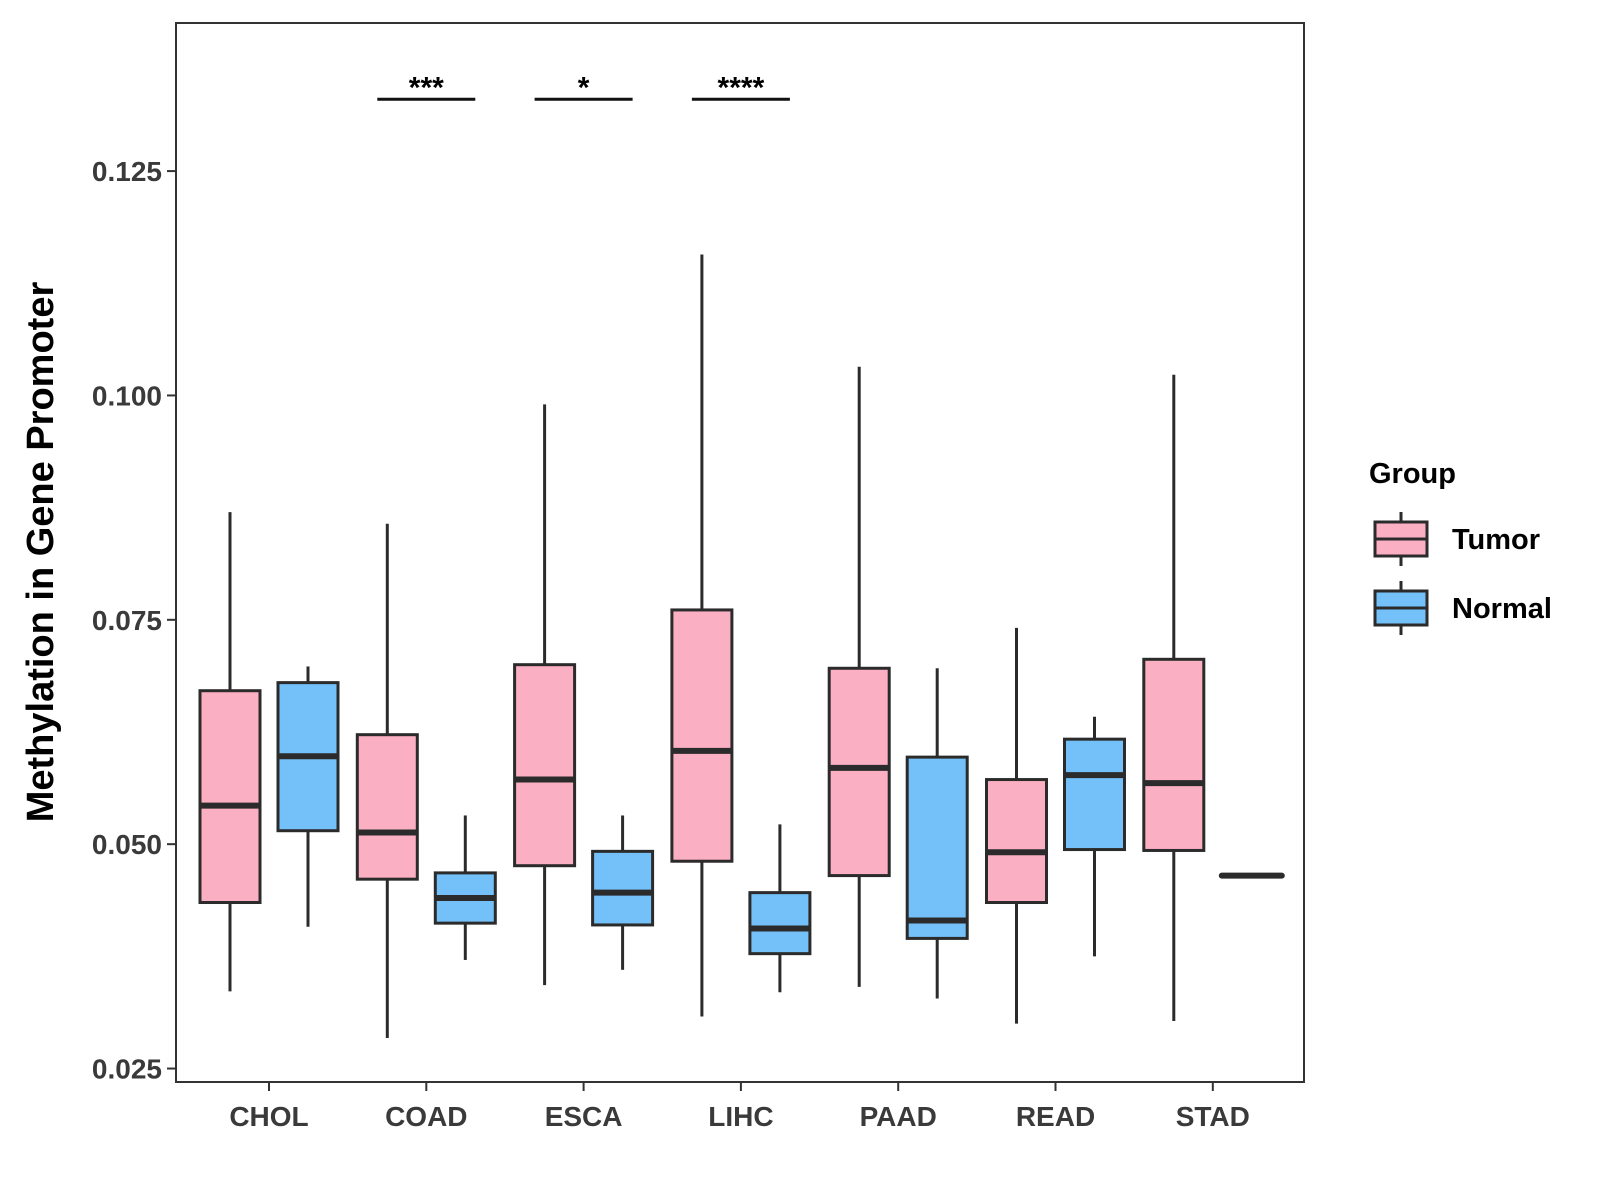 The width and height of the screenshot is (1600, 1200). I want to click on x-tick-label-lihc: LIHC, so click(740, 1116).